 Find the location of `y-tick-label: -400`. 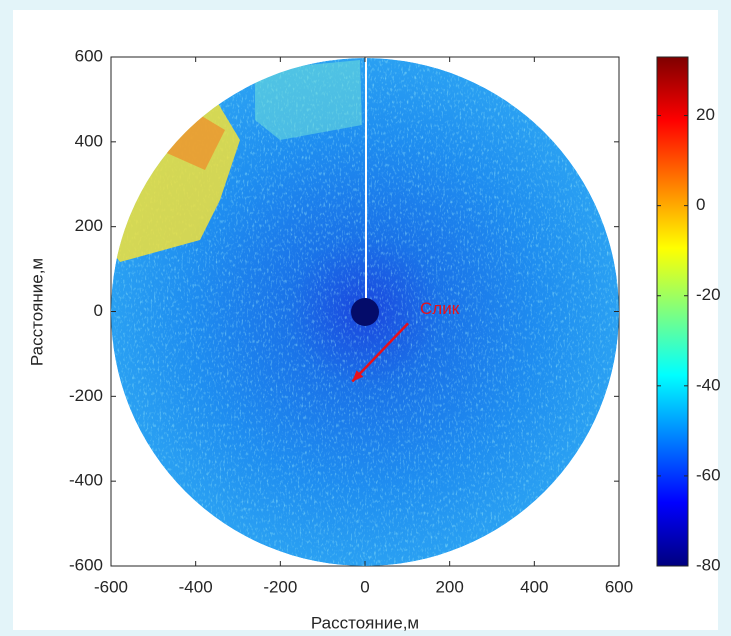

y-tick-label: -400 is located at coordinates (86, 480).